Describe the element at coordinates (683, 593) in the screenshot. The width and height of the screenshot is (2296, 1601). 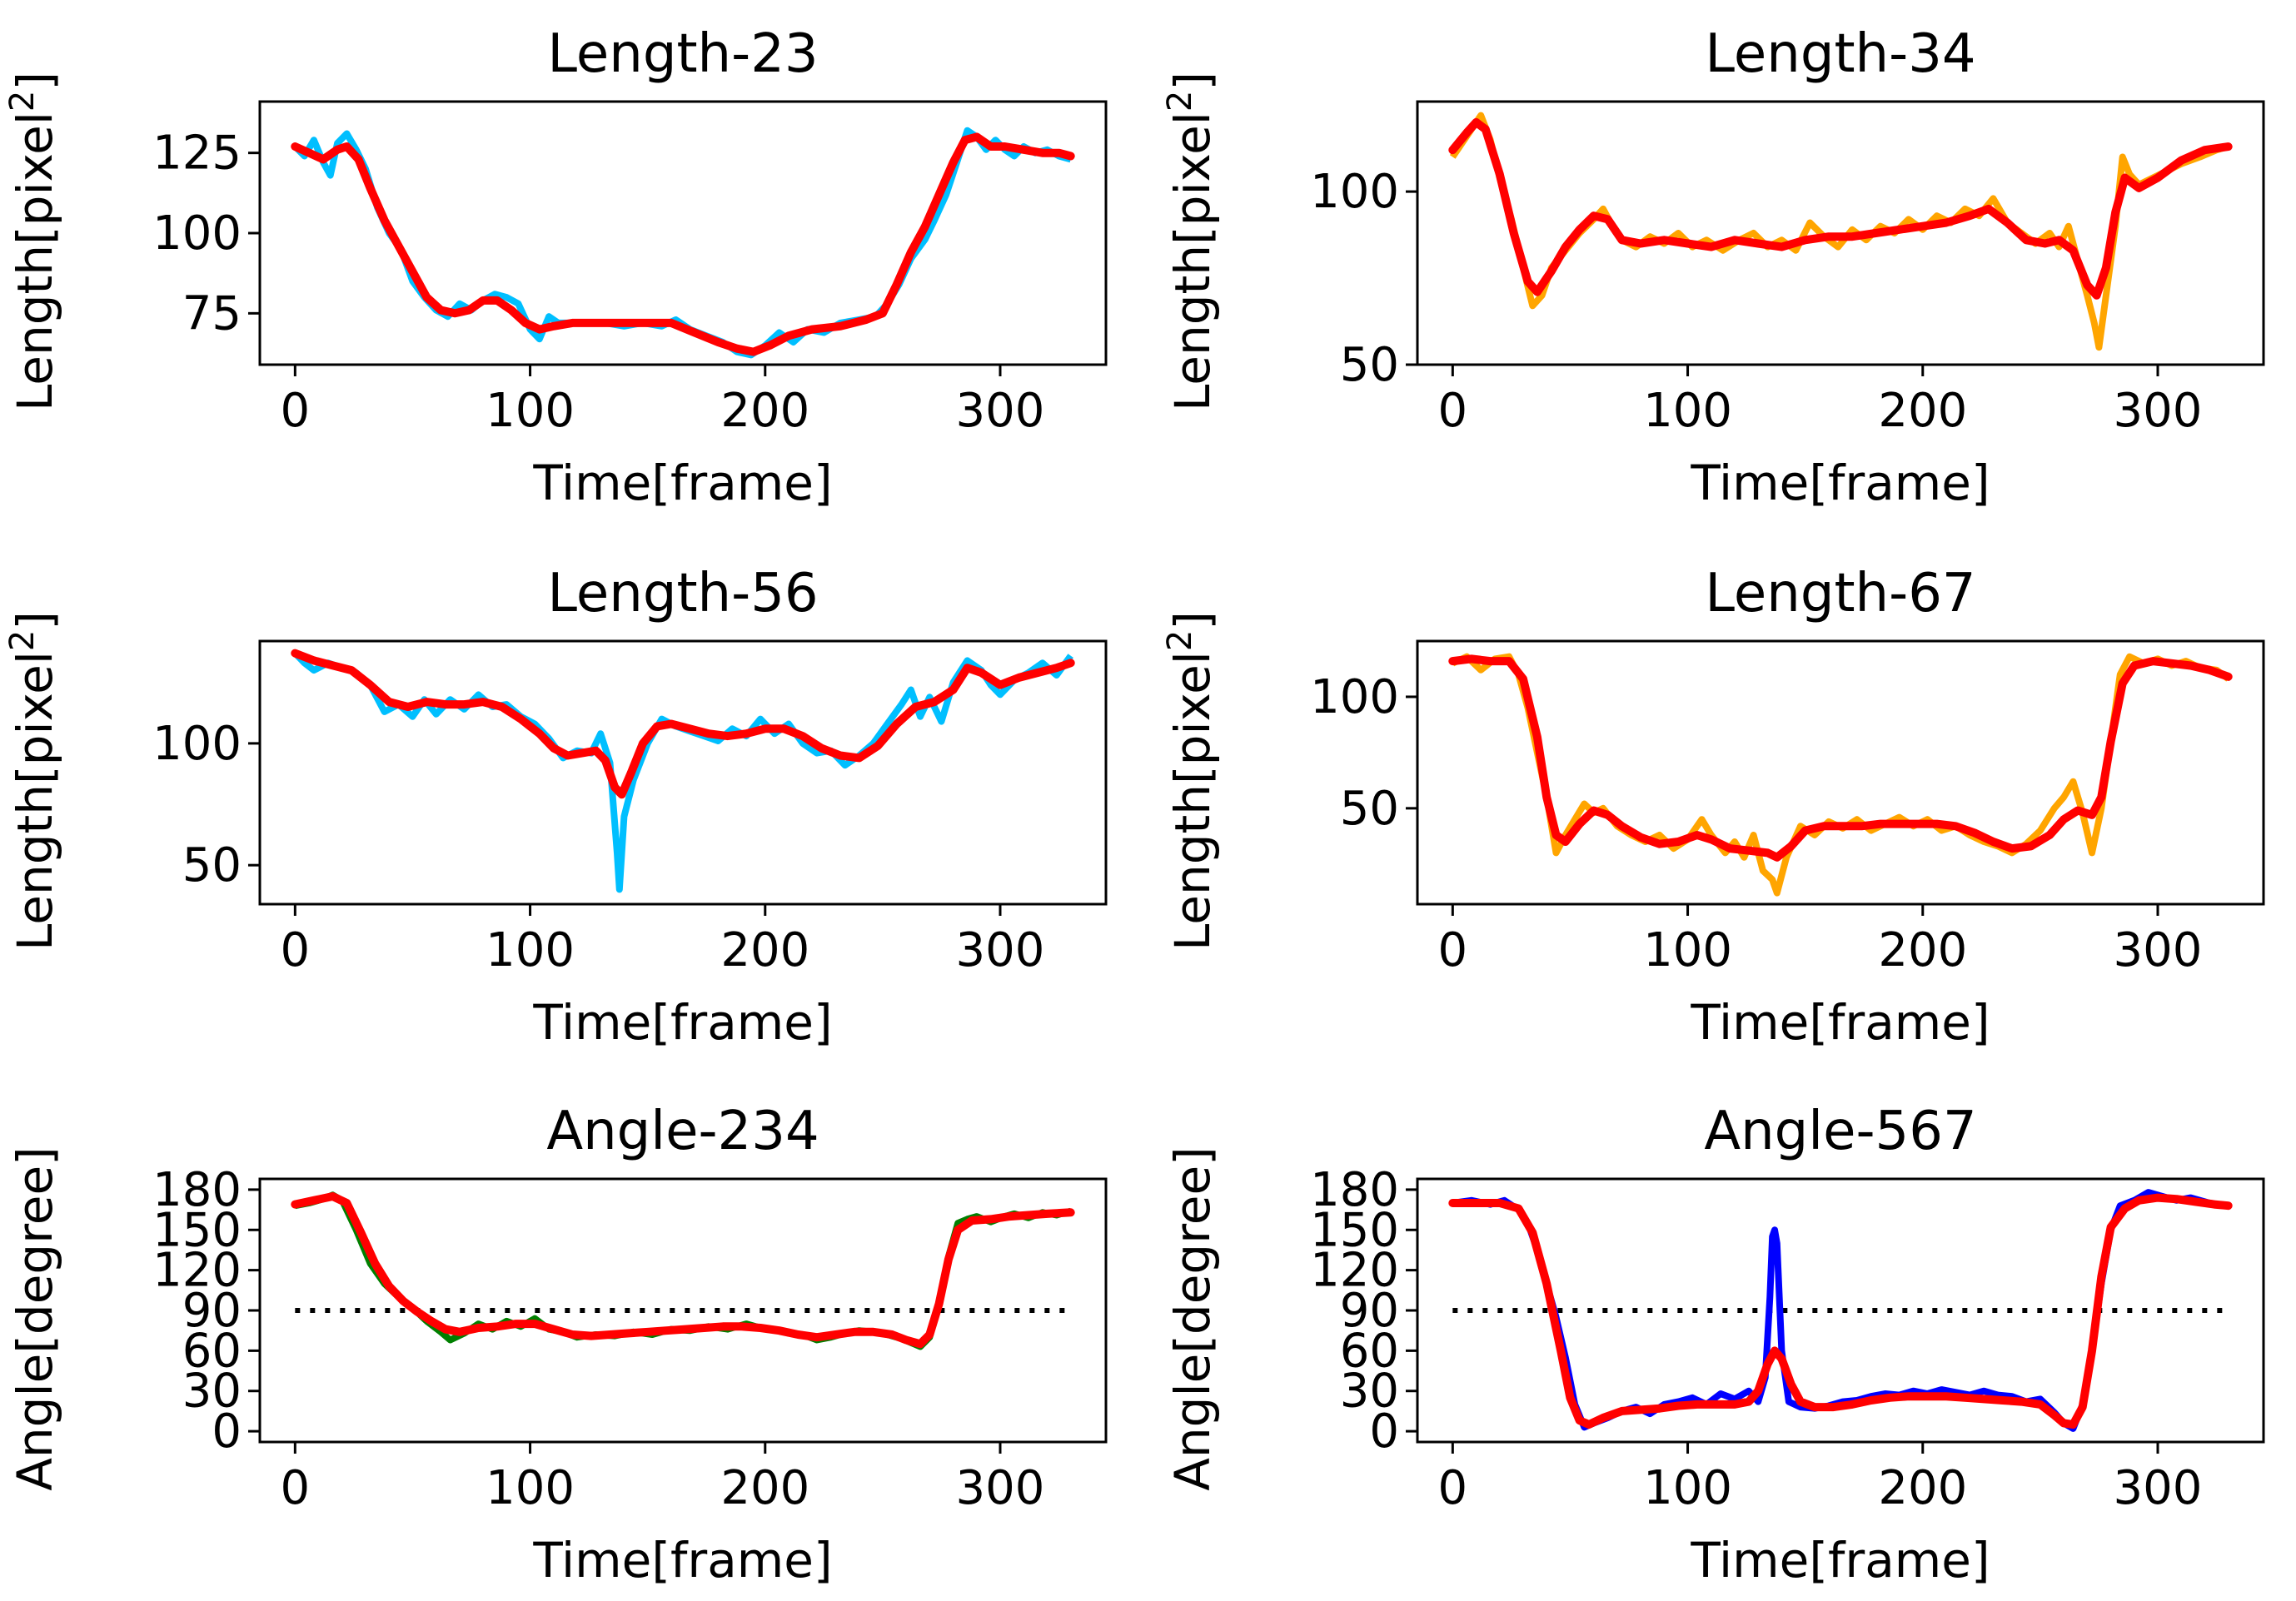
I see `chart-title: Length-56` at that location.